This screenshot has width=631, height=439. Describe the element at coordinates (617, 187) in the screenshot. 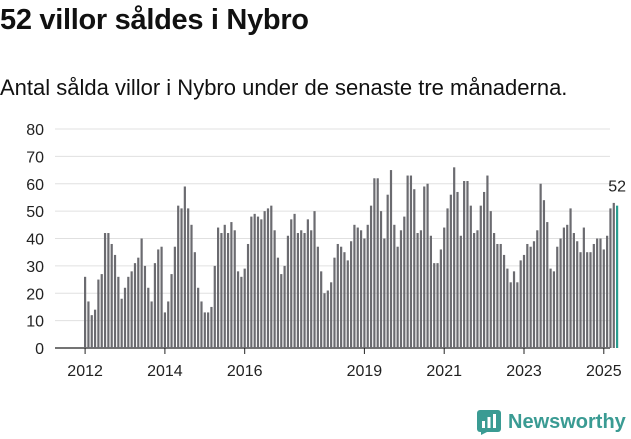

I see `annotations: 52` at that location.